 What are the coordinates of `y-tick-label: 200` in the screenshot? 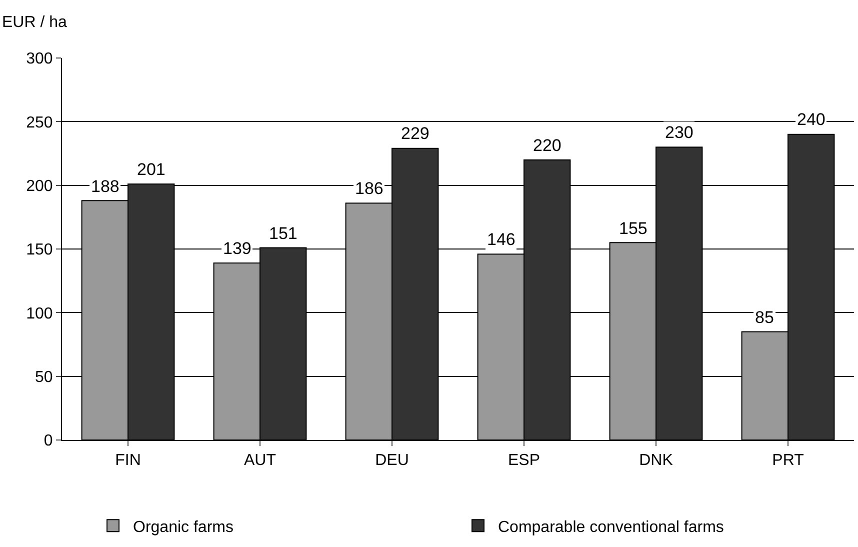 It's located at (39, 186).